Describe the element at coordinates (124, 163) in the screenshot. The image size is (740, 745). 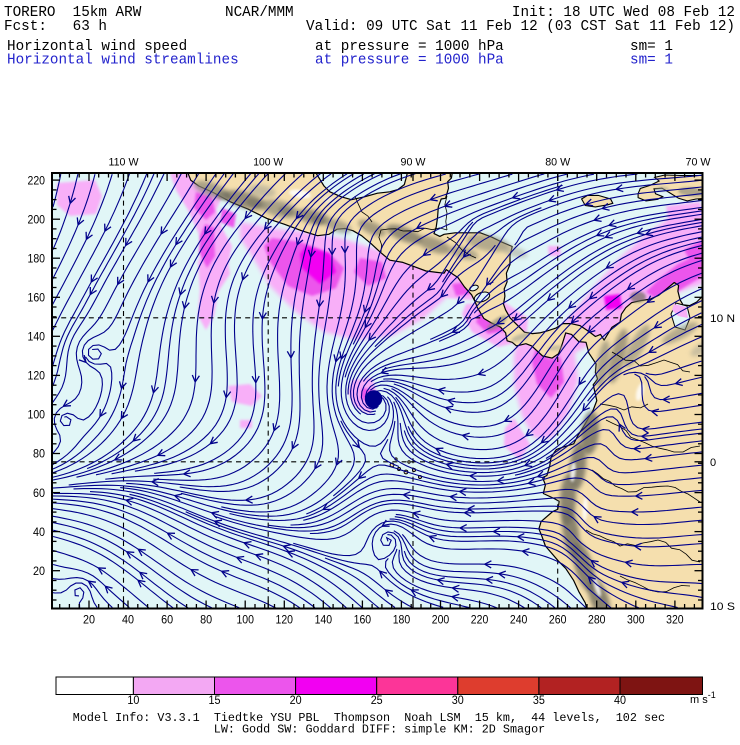
I see `svg-text: 110 W` at that location.